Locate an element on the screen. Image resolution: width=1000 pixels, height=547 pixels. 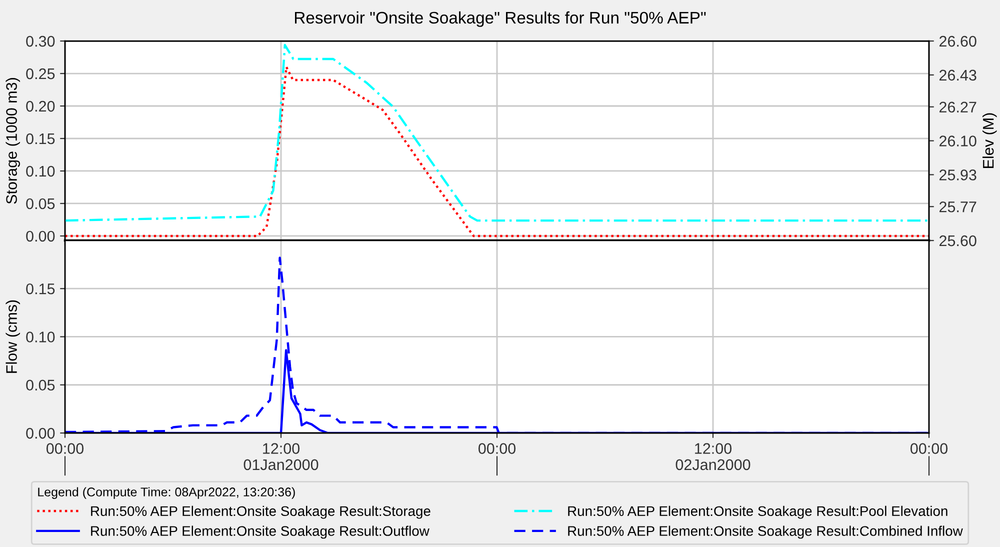
y2-tick-label: 25.93 is located at coordinates (957, 175).